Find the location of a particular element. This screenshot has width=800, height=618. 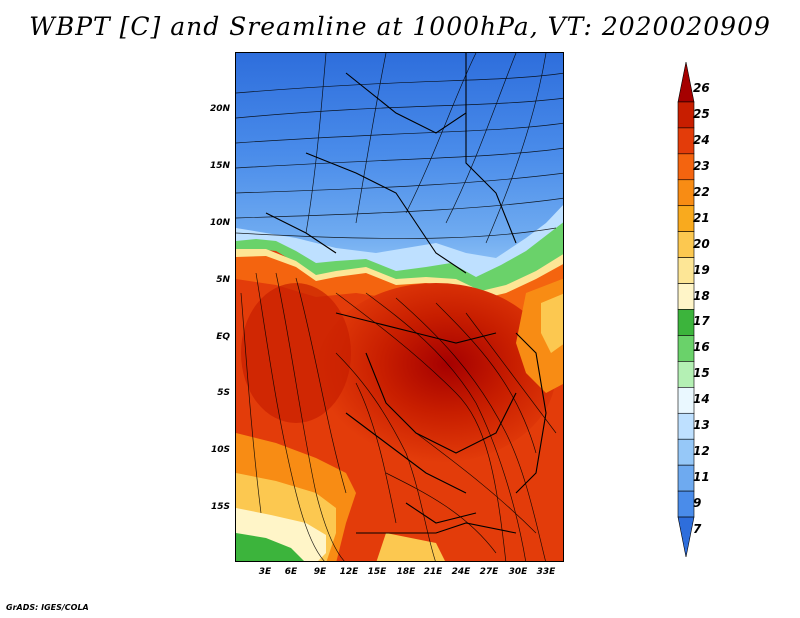

lon-tick-24e: 24E is located at coordinates (461, 572).